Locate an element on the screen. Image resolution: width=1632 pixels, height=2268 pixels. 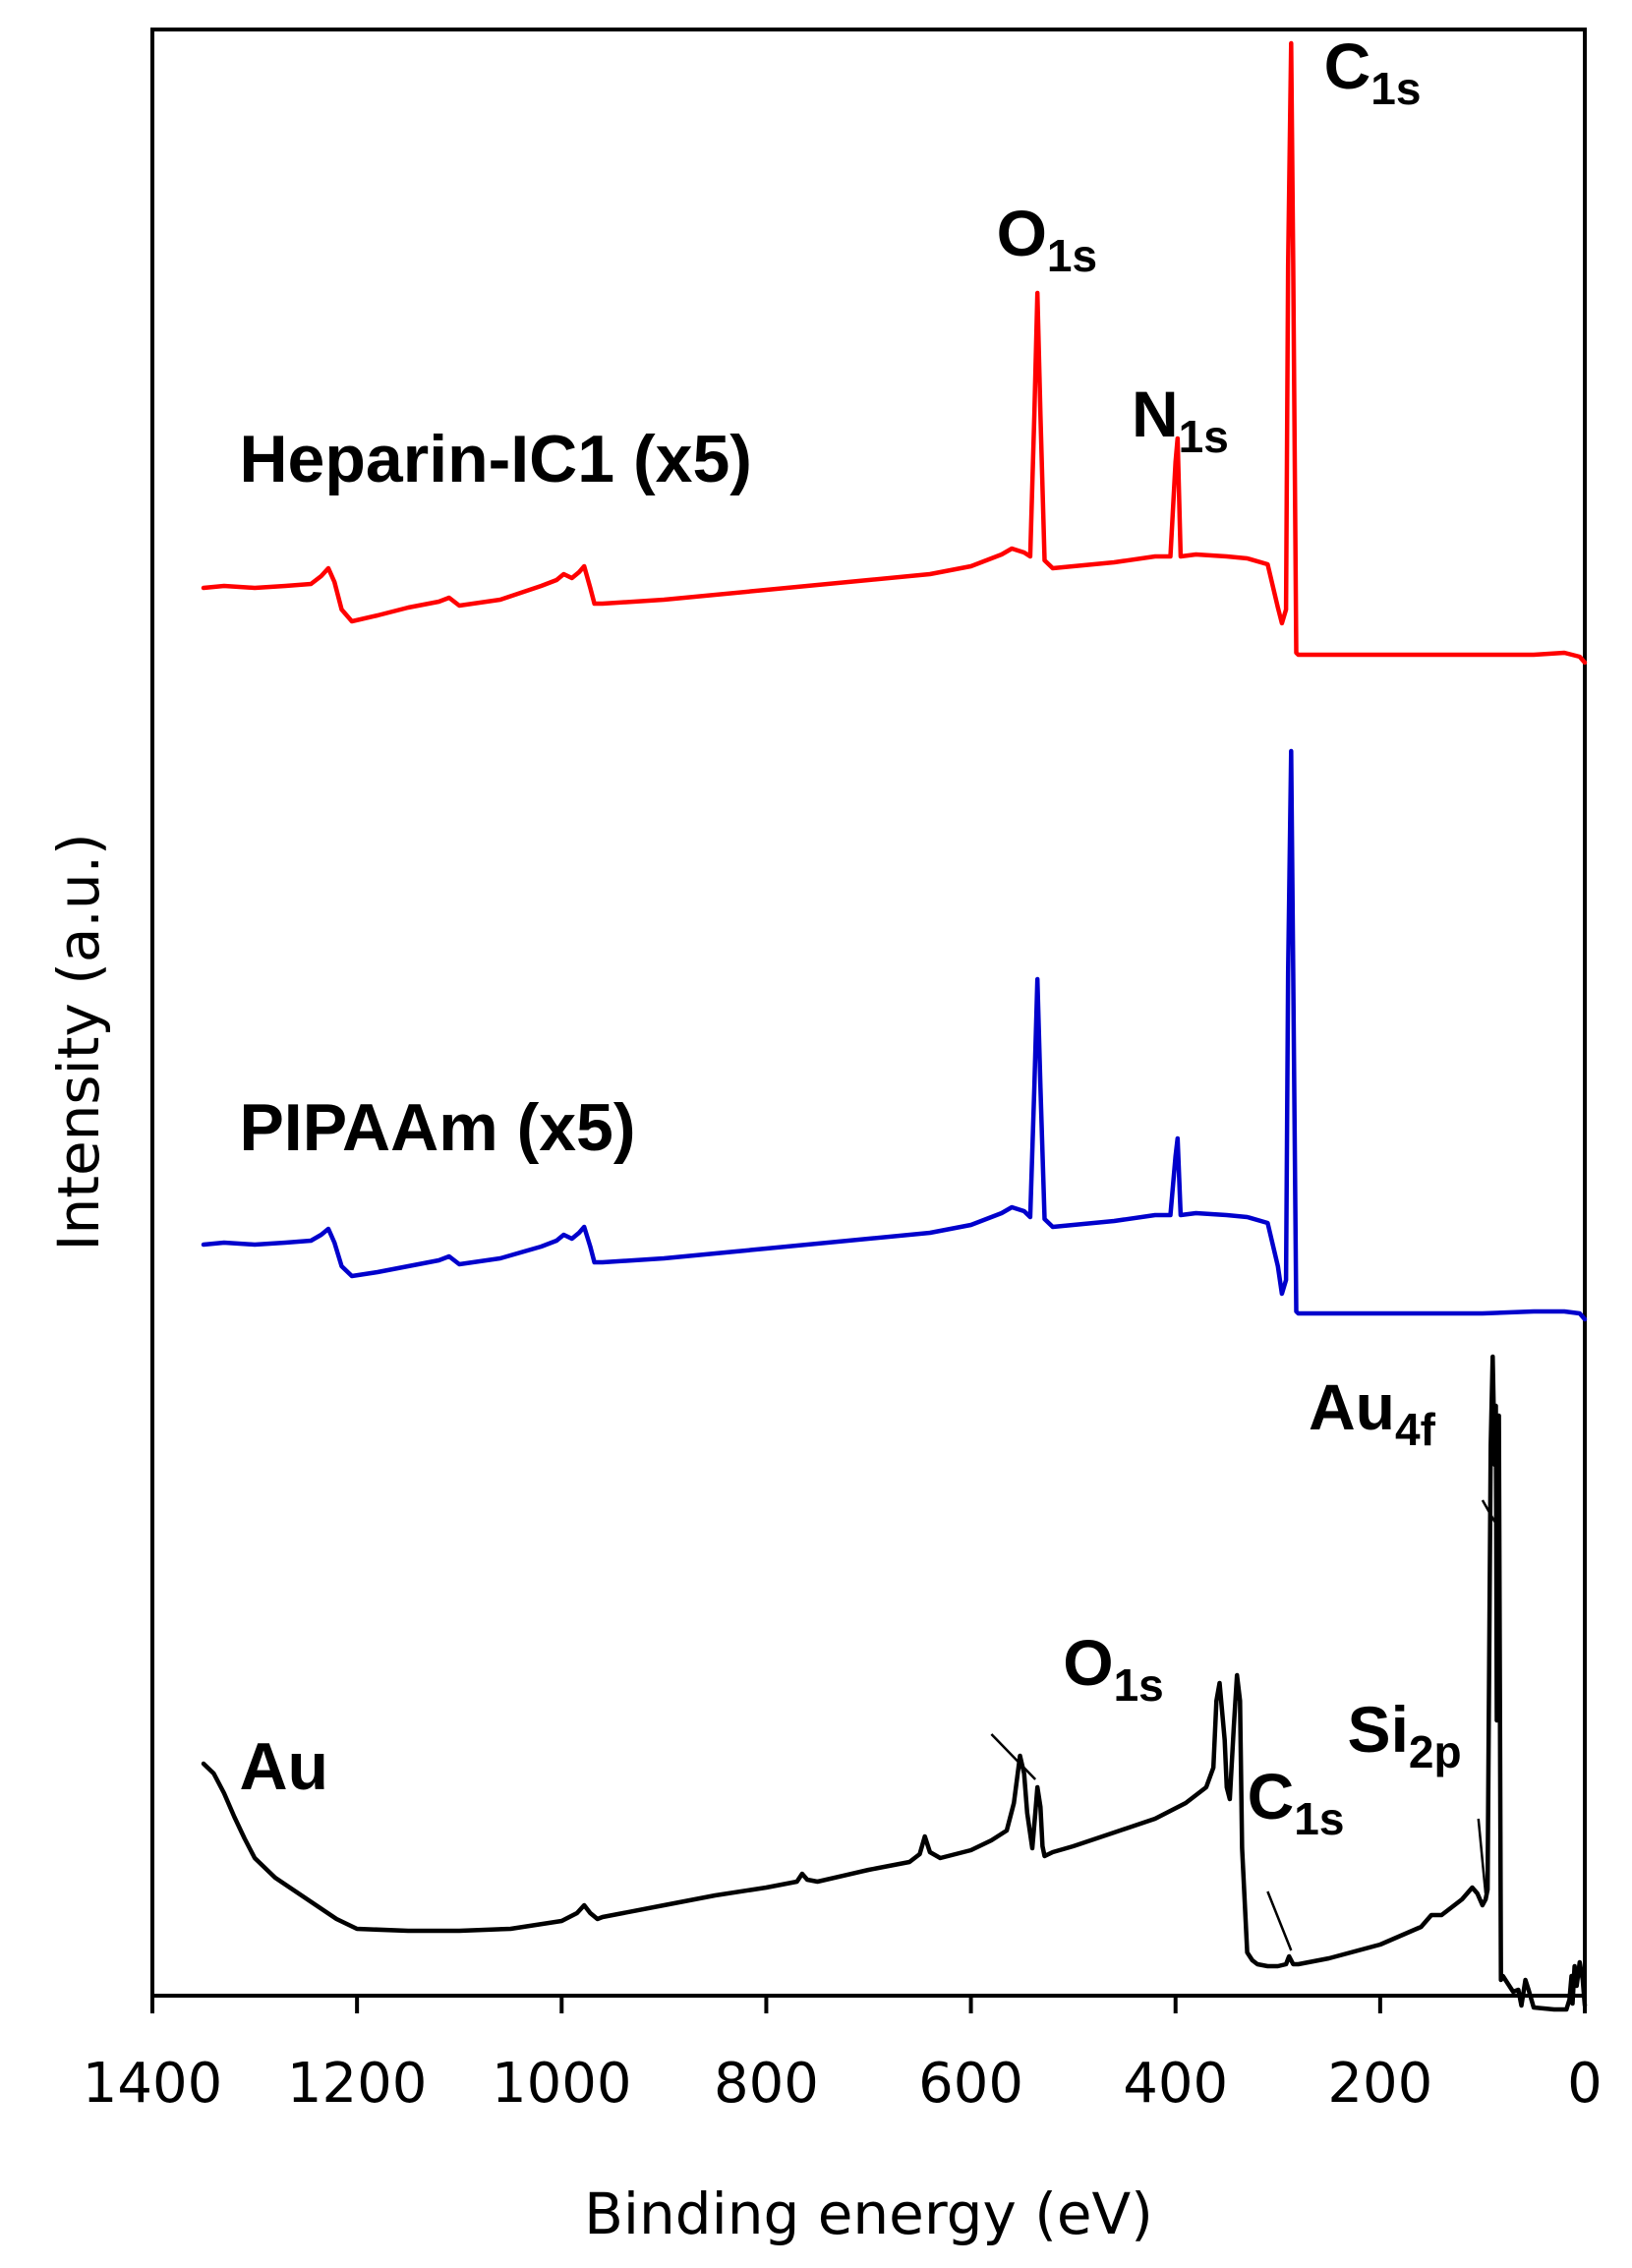
peak-label-element: Si is located at coordinates (1378, 1729).